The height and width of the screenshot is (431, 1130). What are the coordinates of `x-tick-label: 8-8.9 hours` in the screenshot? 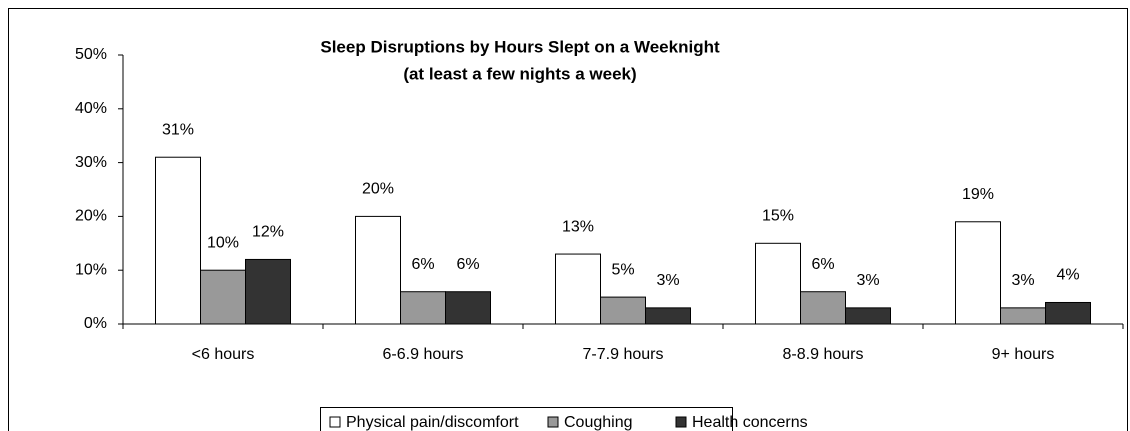 It's located at (823, 354).